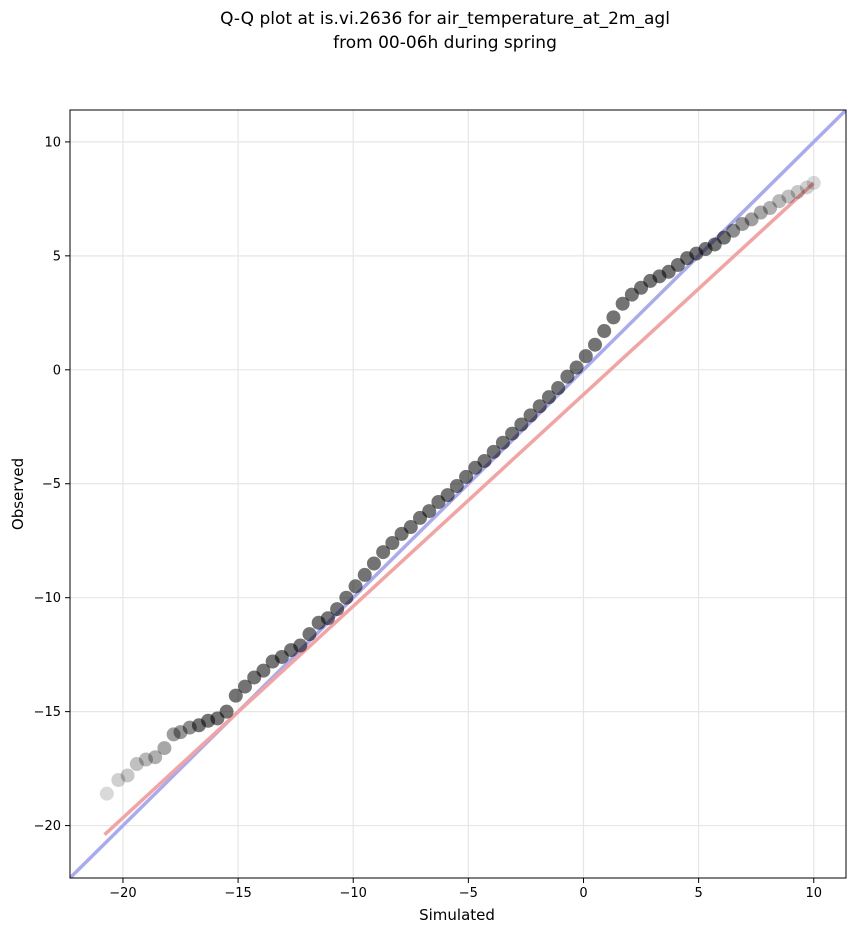 Image resolution: width=854 pixels, height=934 pixels. What do you see at coordinates (47, 712) in the screenshot?
I see `y-tick-label: −15` at bounding box center [47, 712].